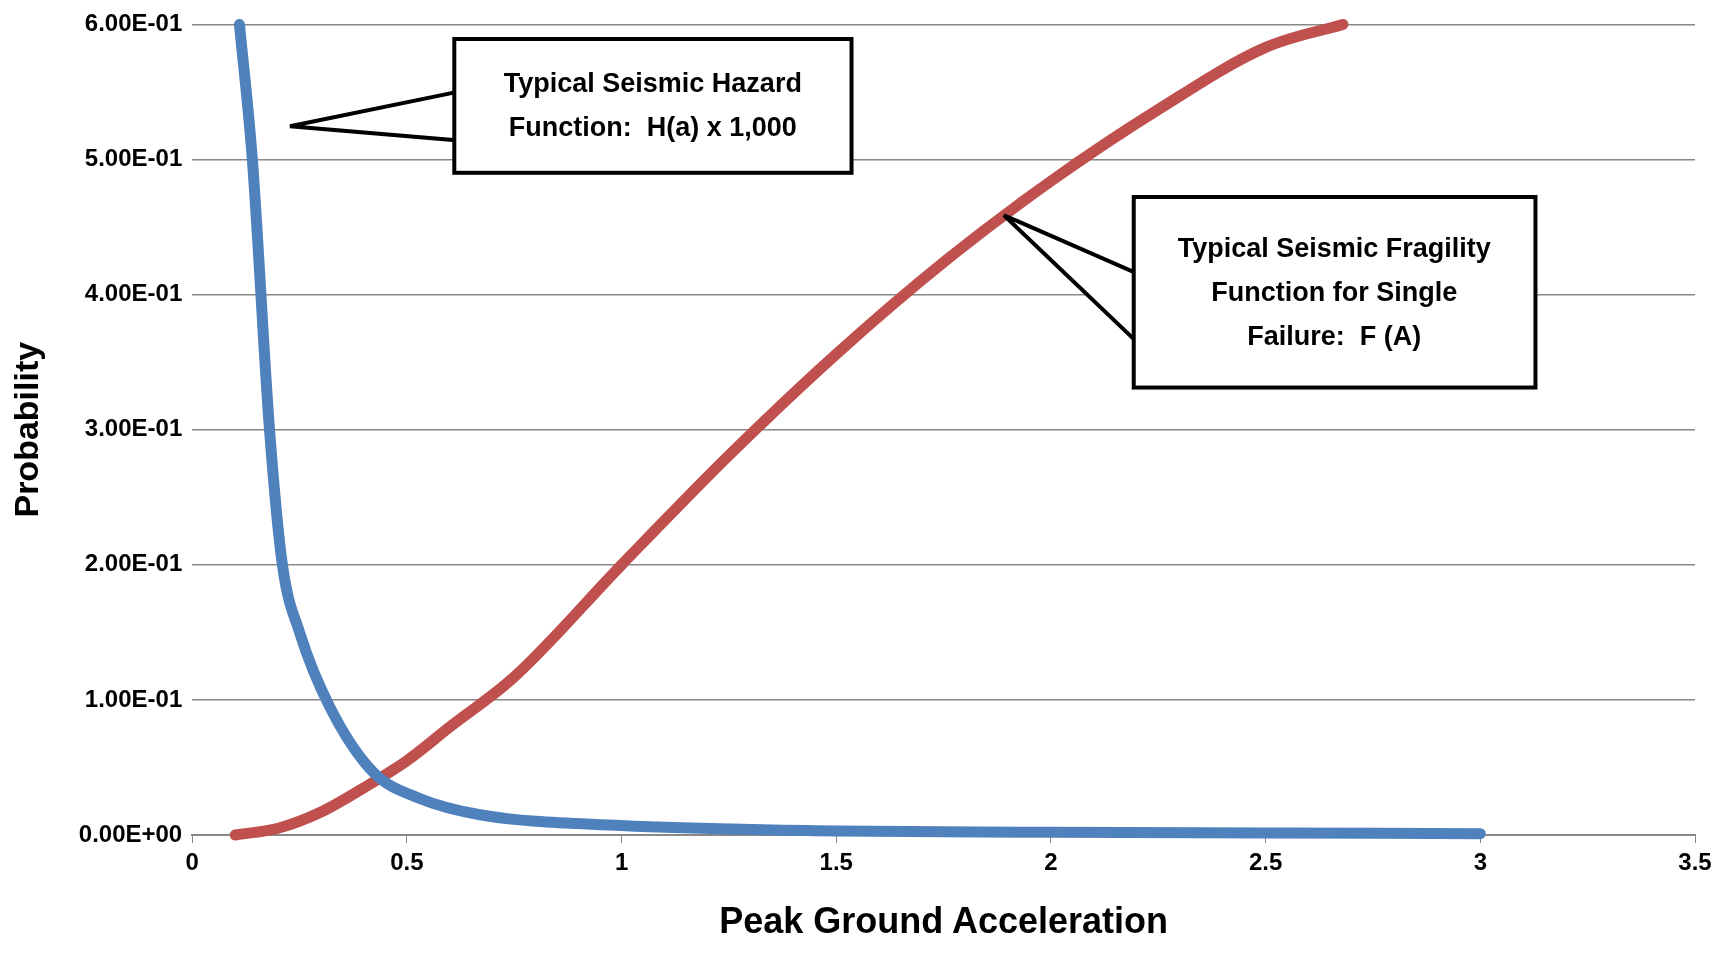  What do you see at coordinates (133, 293) in the screenshot?
I see `y-tick-label: 4.00E-01` at bounding box center [133, 293].